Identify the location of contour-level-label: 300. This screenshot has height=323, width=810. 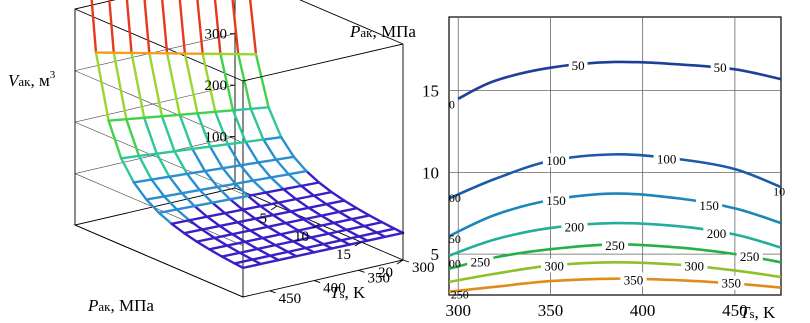
(554, 266).